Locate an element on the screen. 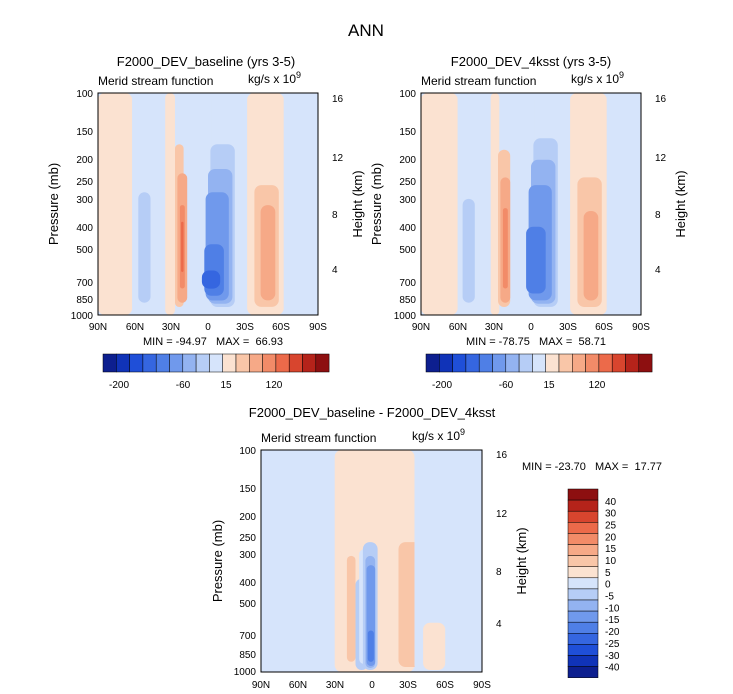  y-axis-right: 16 12 8 4 Height (km) is located at coordinates (348, 185).